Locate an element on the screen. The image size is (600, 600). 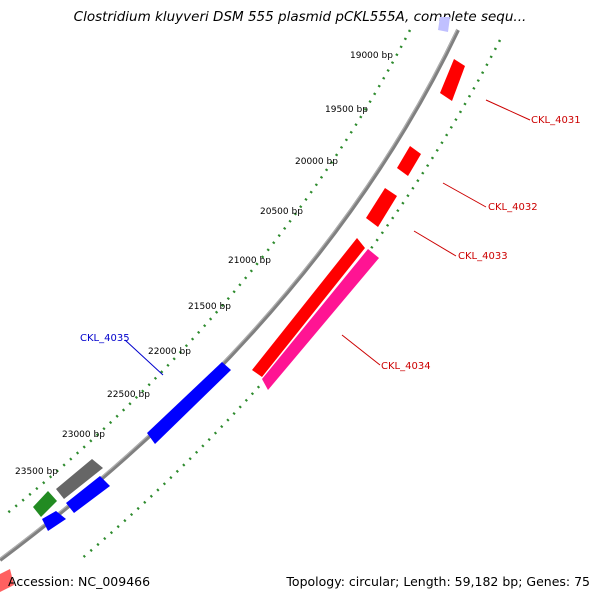
tick-label: 19000 bp is located at coordinates (371, 56).